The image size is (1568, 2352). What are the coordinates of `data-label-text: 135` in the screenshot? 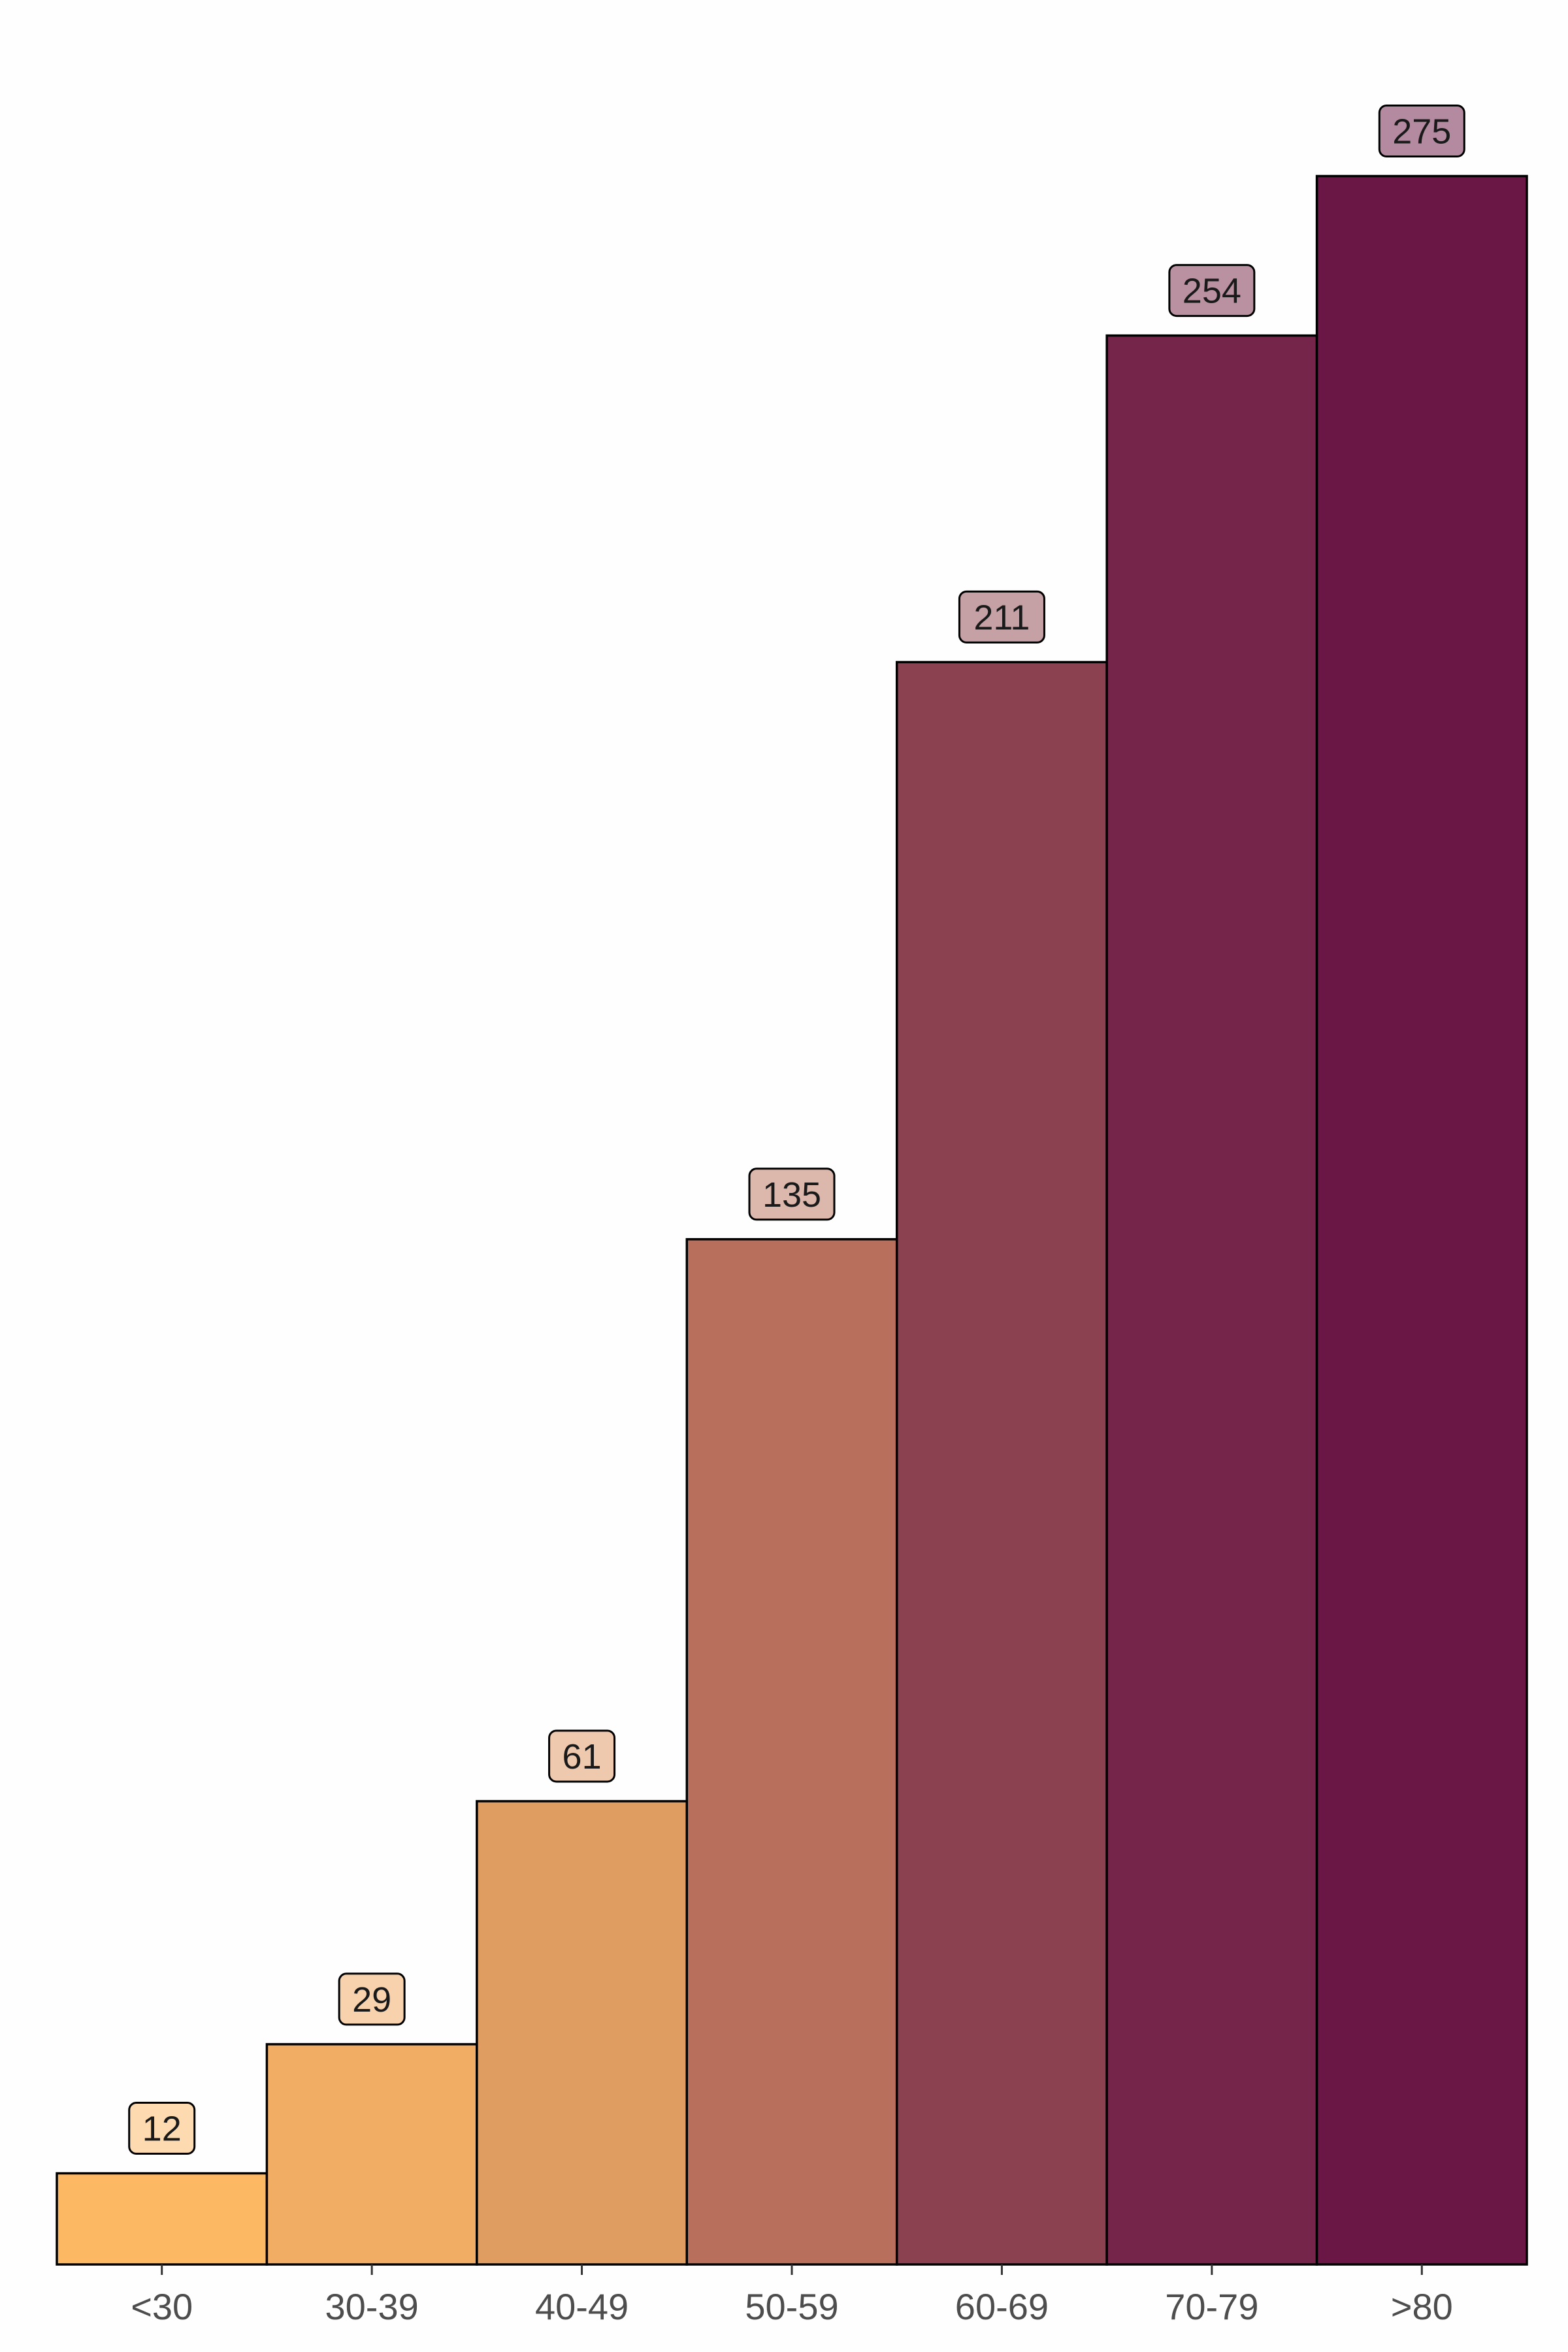 It's located at (791, 1195).